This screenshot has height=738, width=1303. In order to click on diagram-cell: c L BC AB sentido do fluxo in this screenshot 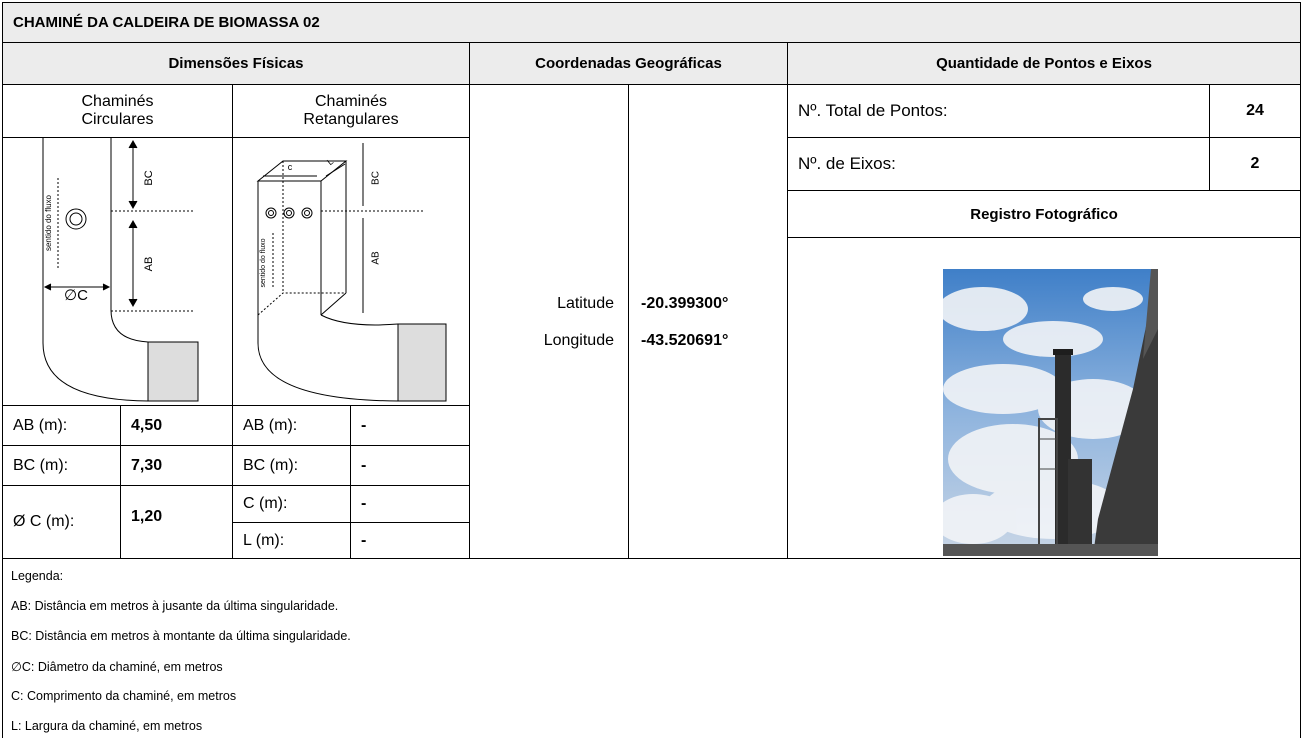, I will do `click(351, 272)`.